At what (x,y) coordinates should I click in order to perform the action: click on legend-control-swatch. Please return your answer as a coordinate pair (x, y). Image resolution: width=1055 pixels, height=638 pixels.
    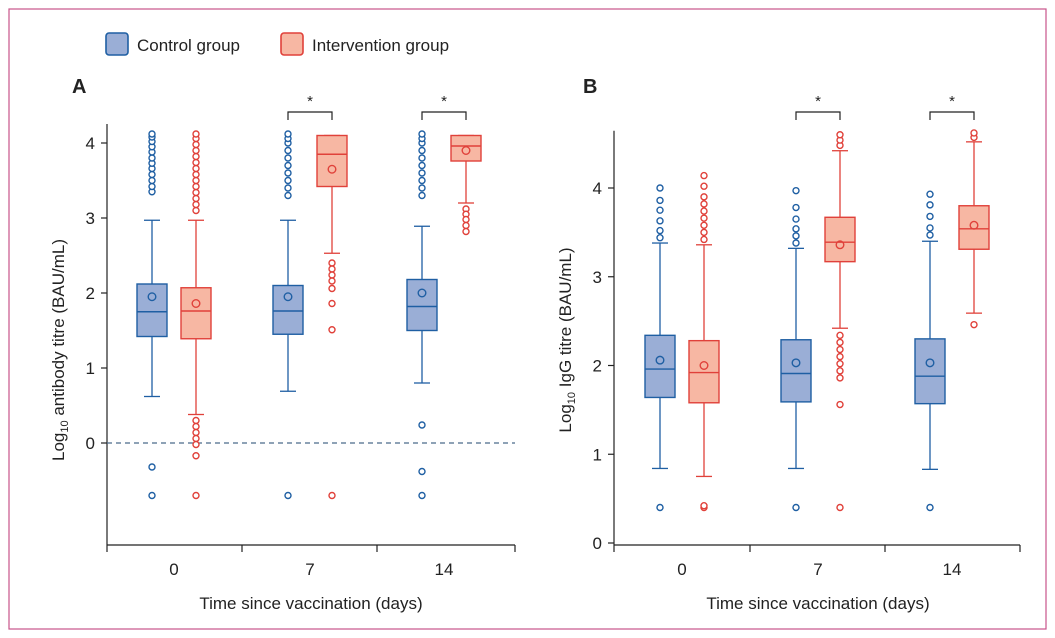
    Looking at the image, I should click on (117, 44).